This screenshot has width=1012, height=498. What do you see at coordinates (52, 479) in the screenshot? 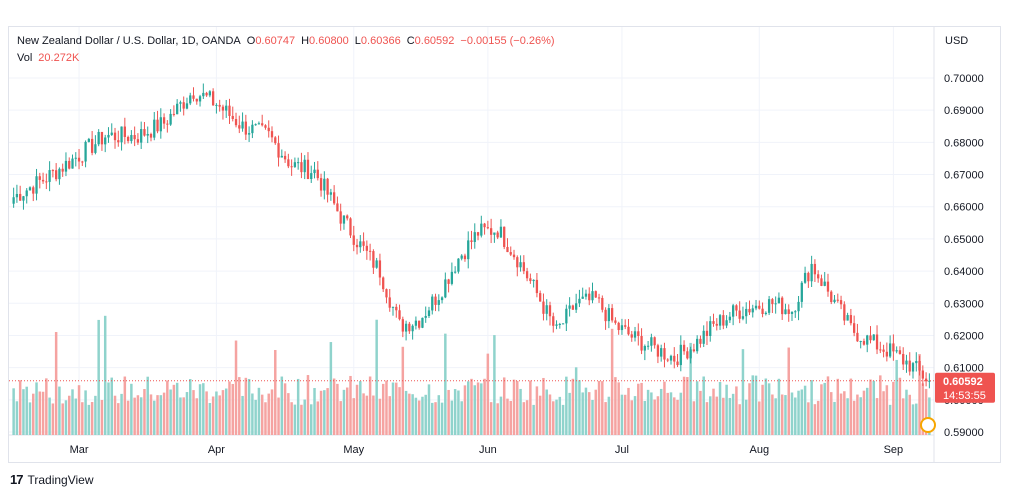
I see `tradingview-brand: 17 TradingView` at bounding box center [52, 479].